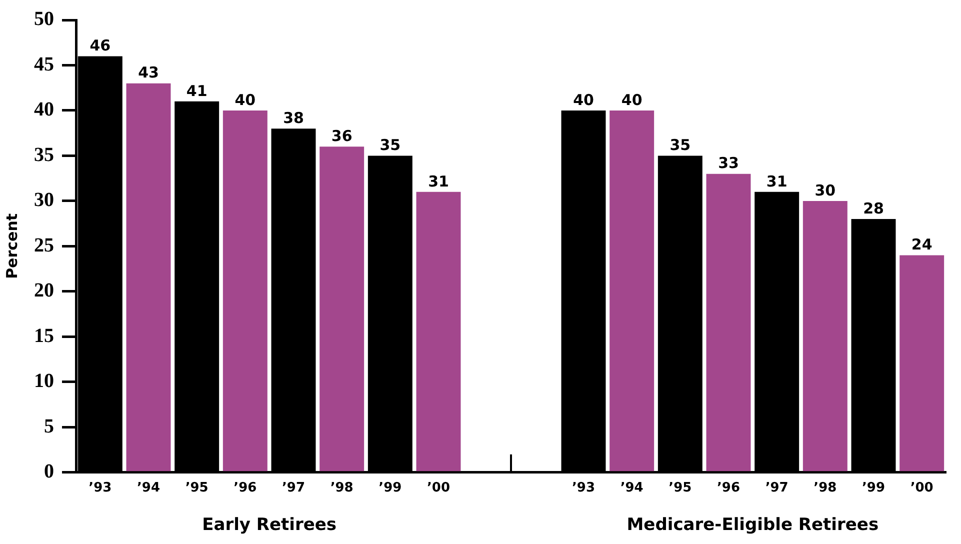 This screenshot has width=961, height=544. What do you see at coordinates (921, 245) in the screenshot?
I see `data-label: 24` at bounding box center [921, 245].